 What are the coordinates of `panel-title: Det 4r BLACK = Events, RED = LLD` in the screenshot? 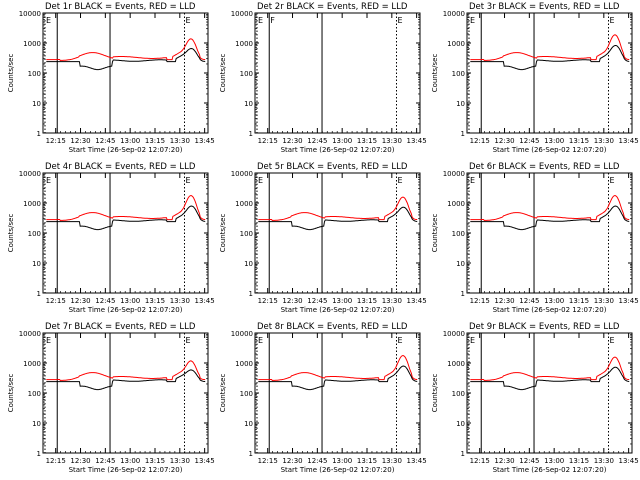 It's located at (120, 167).